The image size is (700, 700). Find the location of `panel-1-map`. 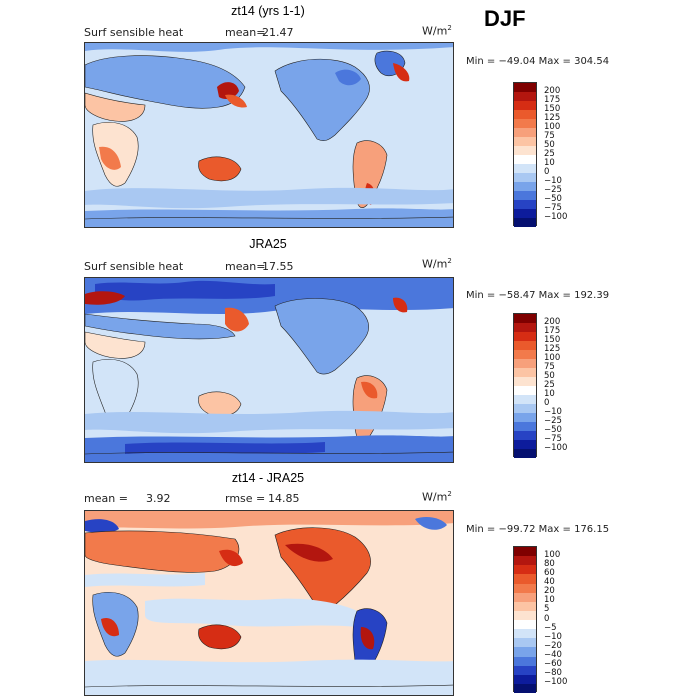

panel-1-map is located at coordinates (269, 135).